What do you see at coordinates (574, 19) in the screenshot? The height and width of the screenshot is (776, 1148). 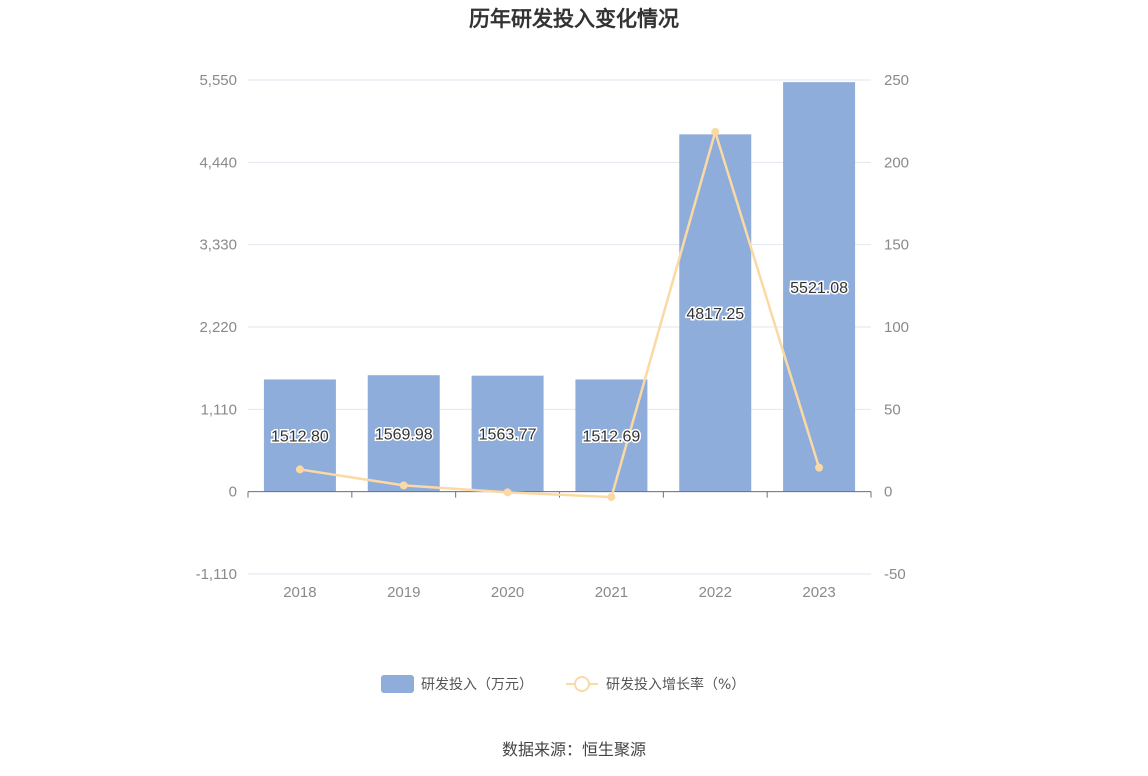 I see `chart-title: 历年研发投入变化情况` at bounding box center [574, 19].